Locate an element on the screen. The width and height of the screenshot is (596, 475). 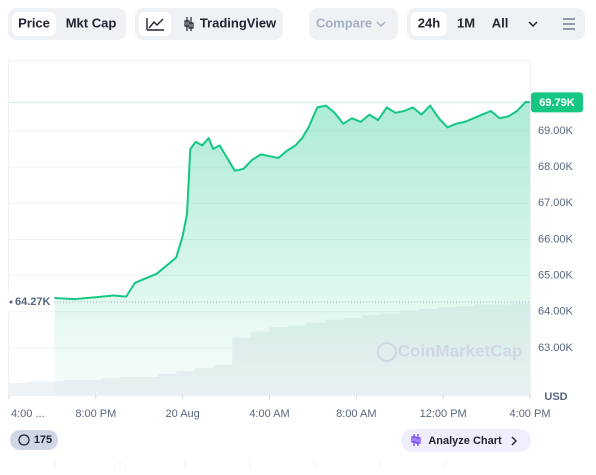
x-tick-label: 8:00 PM is located at coordinates (95, 414).